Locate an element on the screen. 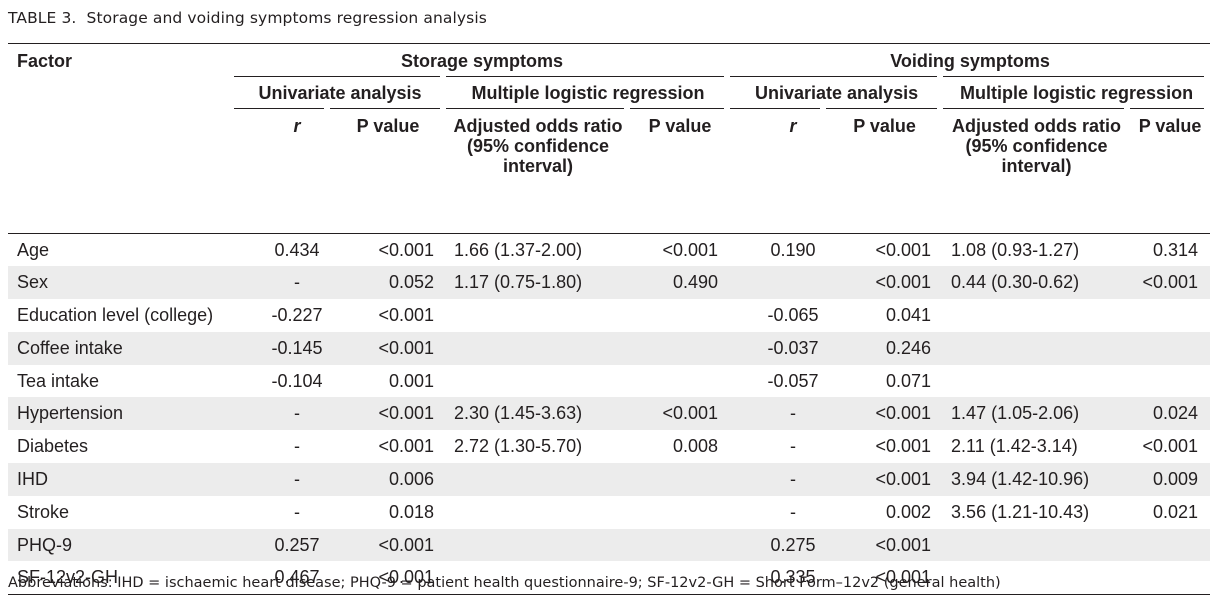 This screenshot has height=606, width=1217. table-row: Tea intake -0.104 0.001 -0.057 0.071 is located at coordinates (609, 381).